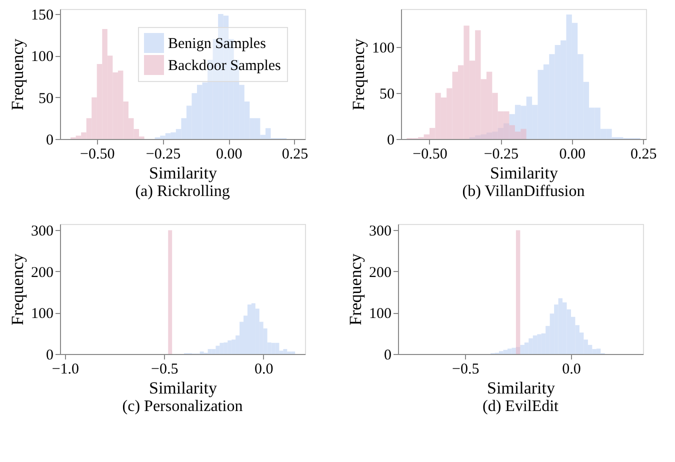 The image size is (675, 462). I want to click on x-tick-label: −1.0, so click(66, 370).